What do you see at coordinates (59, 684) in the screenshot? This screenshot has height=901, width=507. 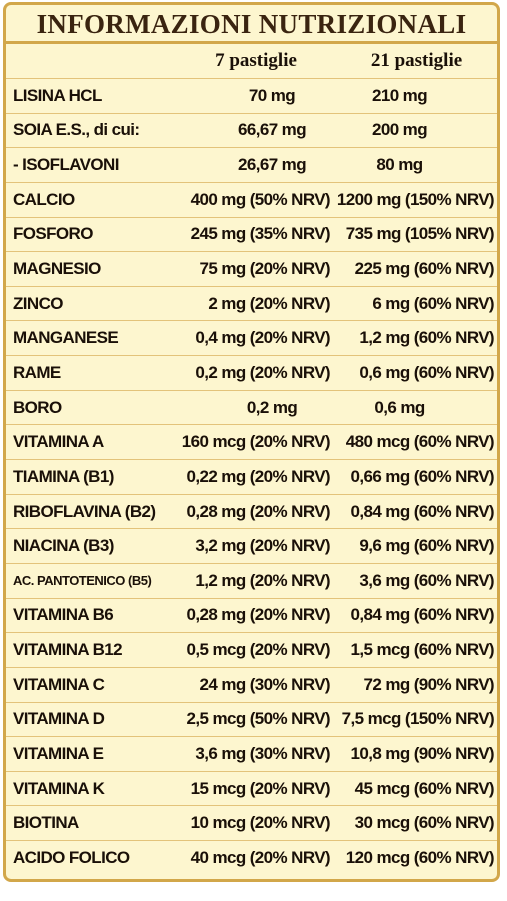 I see `nutrient-name: VITAMINA C` at bounding box center [59, 684].